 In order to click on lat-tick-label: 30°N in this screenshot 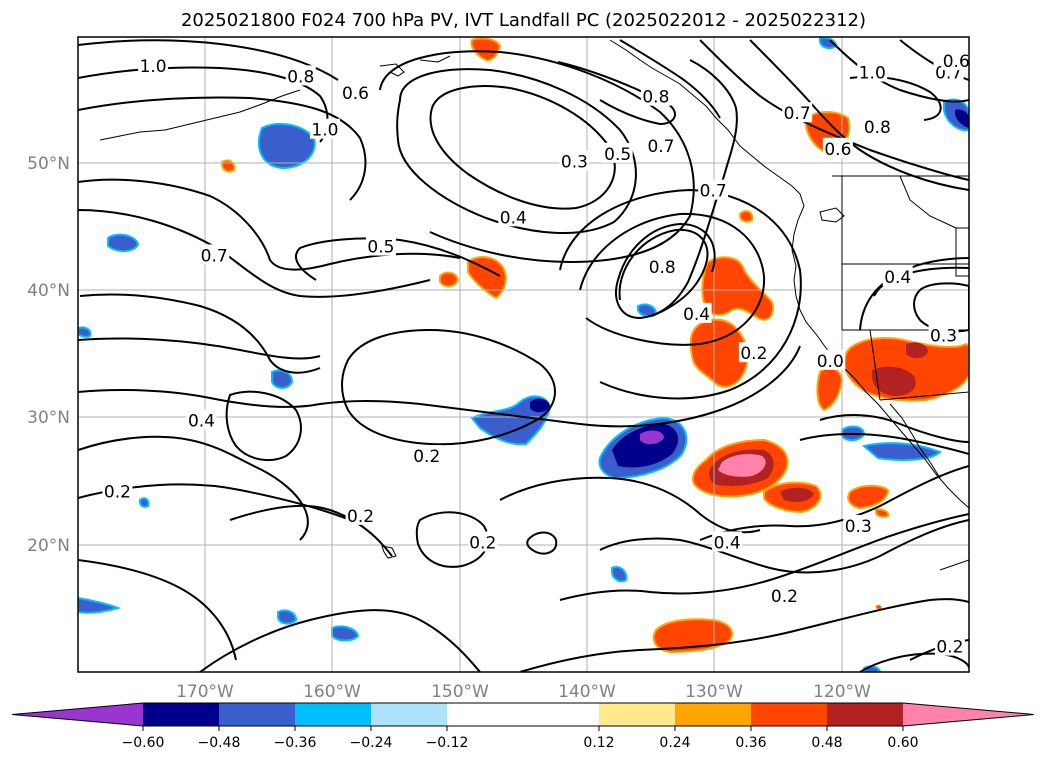, I will do `click(48, 418)`.